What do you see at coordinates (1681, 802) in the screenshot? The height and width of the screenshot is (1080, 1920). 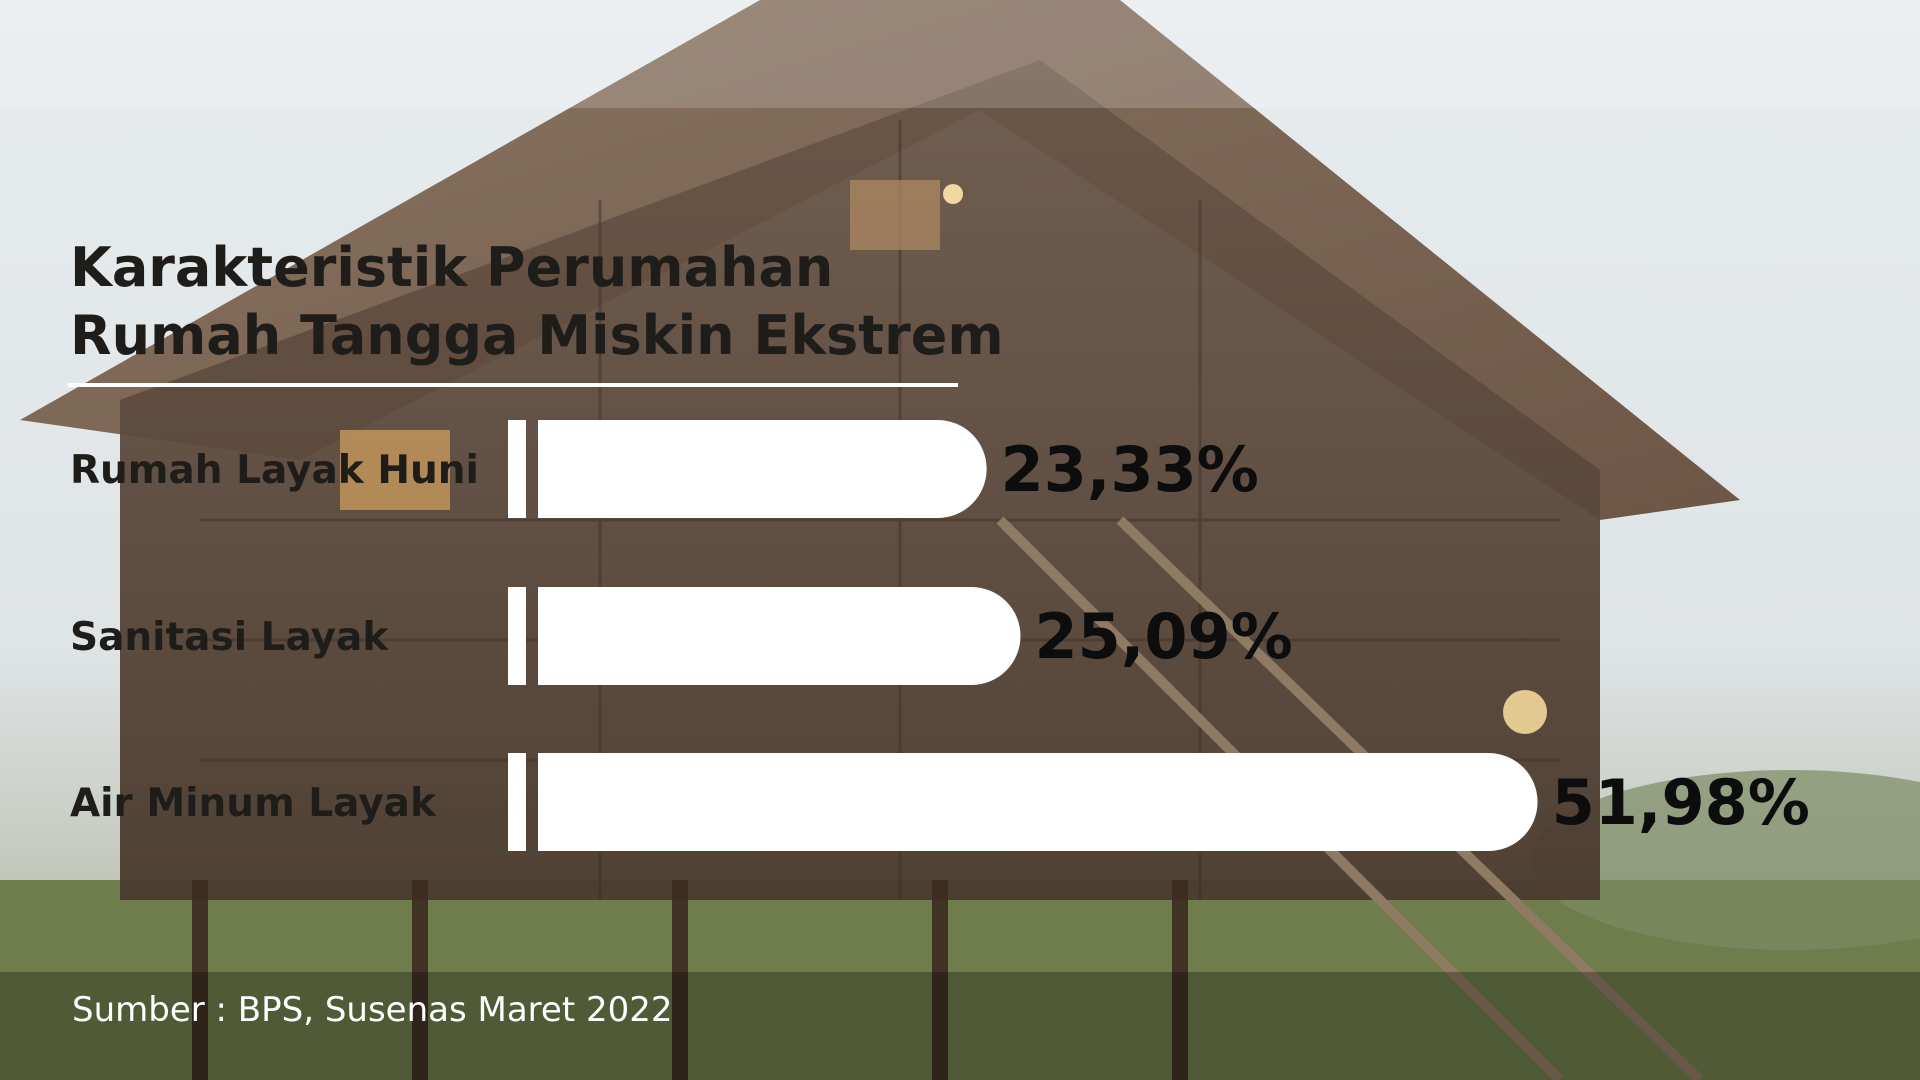 I see `value-label: 51,98%` at bounding box center [1681, 802].